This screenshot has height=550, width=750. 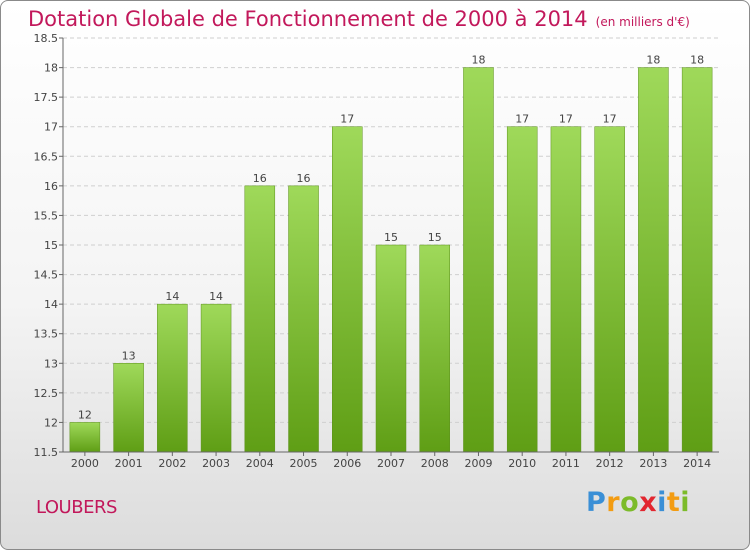 I want to click on y-tick-label: 14.5, so click(x=46, y=275).